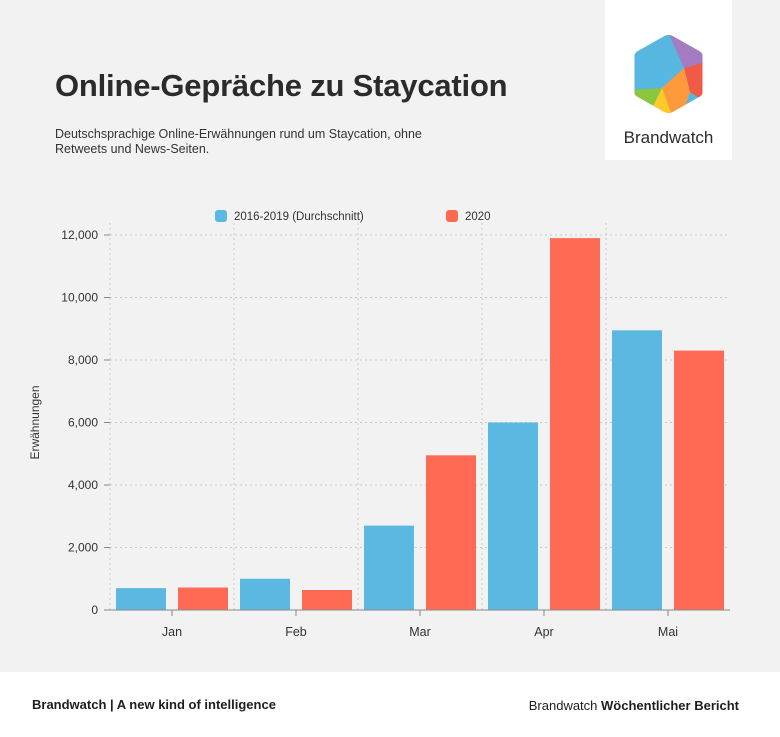 The height and width of the screenshot is (737, 780). What do you see at coordinates (296, 632) in the screenshot?
I see `x-tick-label: Feb` at bounding box center [296, 632].